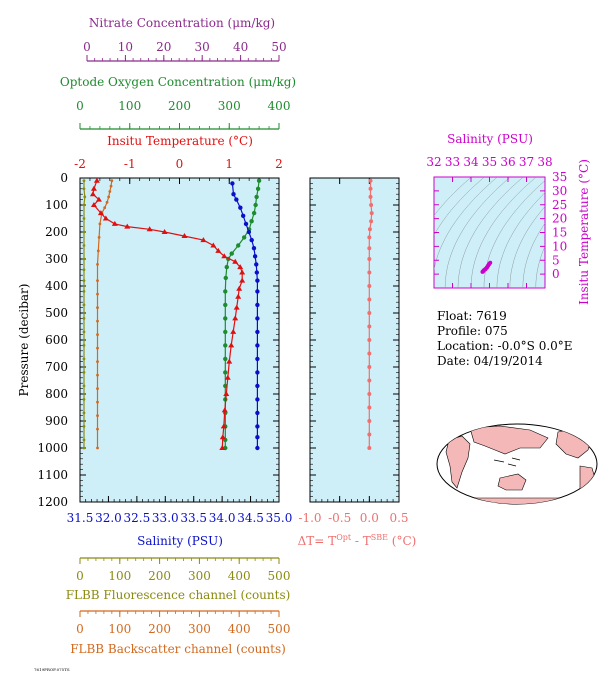  I want to click on ts-temperature-axis-label: Insitu Temperature (°C), so click(584, 232).